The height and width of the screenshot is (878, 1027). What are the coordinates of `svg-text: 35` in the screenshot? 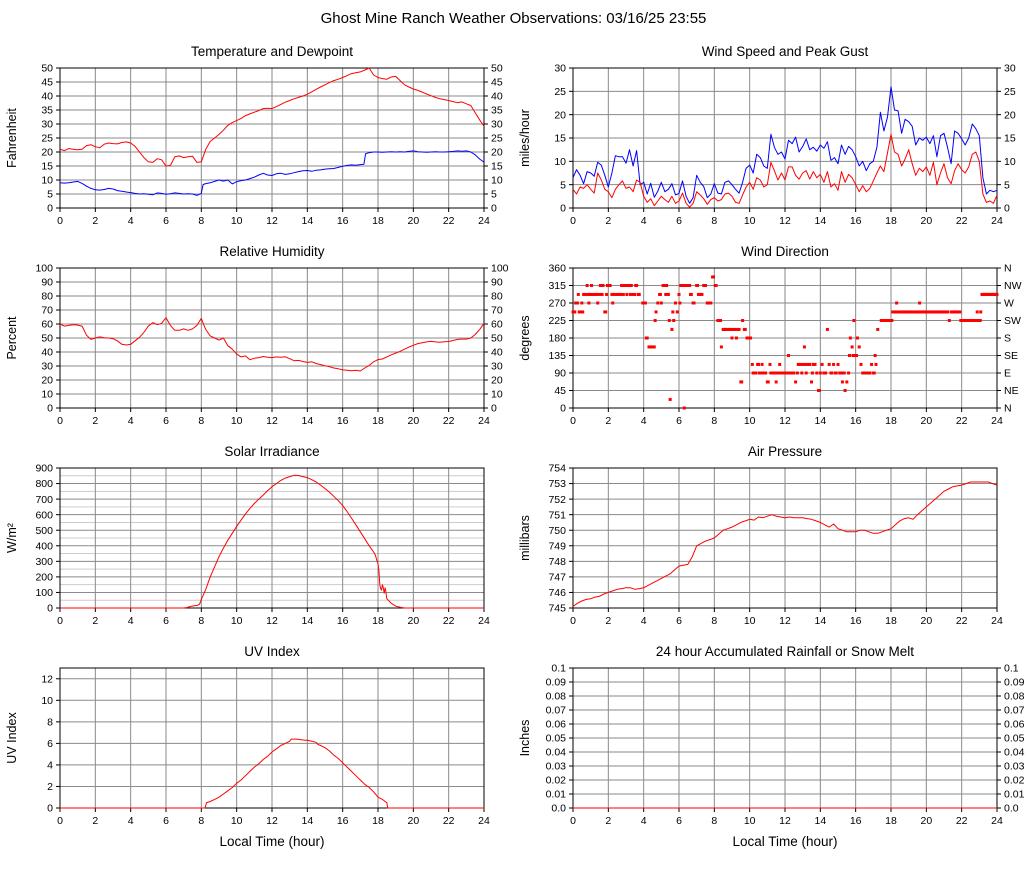 It's located at (47, 111).